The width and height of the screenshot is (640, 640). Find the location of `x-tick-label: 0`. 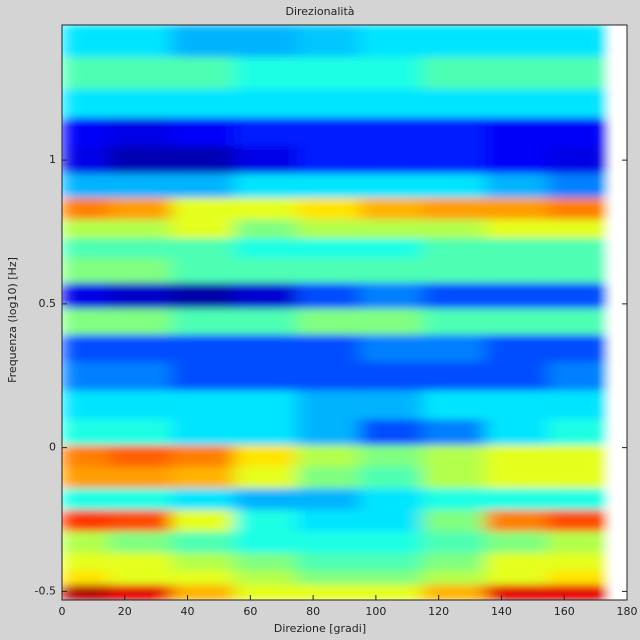

x-tick-label: 0 is located at coordinates (62, 611).